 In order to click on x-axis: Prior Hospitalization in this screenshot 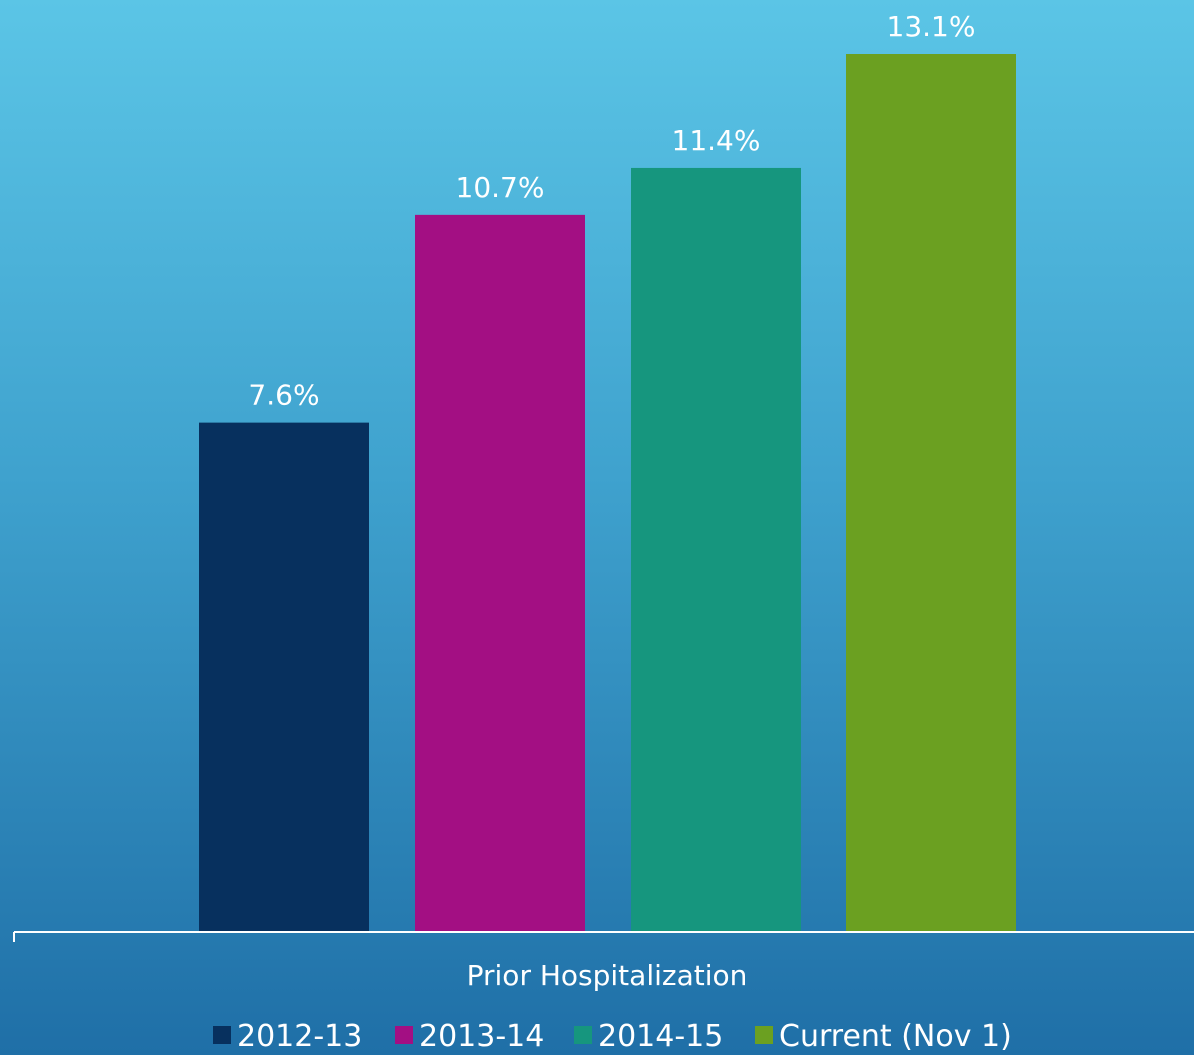, I will do `click(603, 961)`.